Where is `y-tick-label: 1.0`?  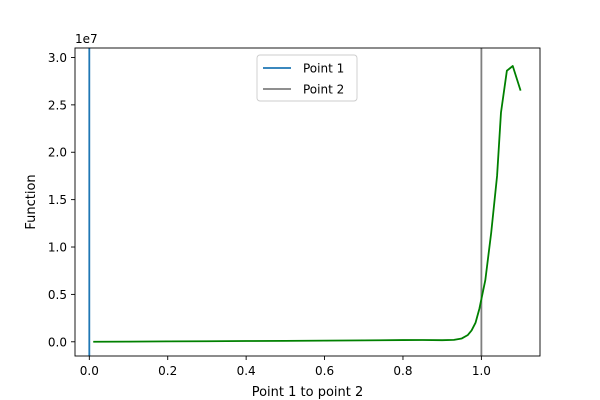
y-tick-label: 1.0 is located at coordinates (57, 248).